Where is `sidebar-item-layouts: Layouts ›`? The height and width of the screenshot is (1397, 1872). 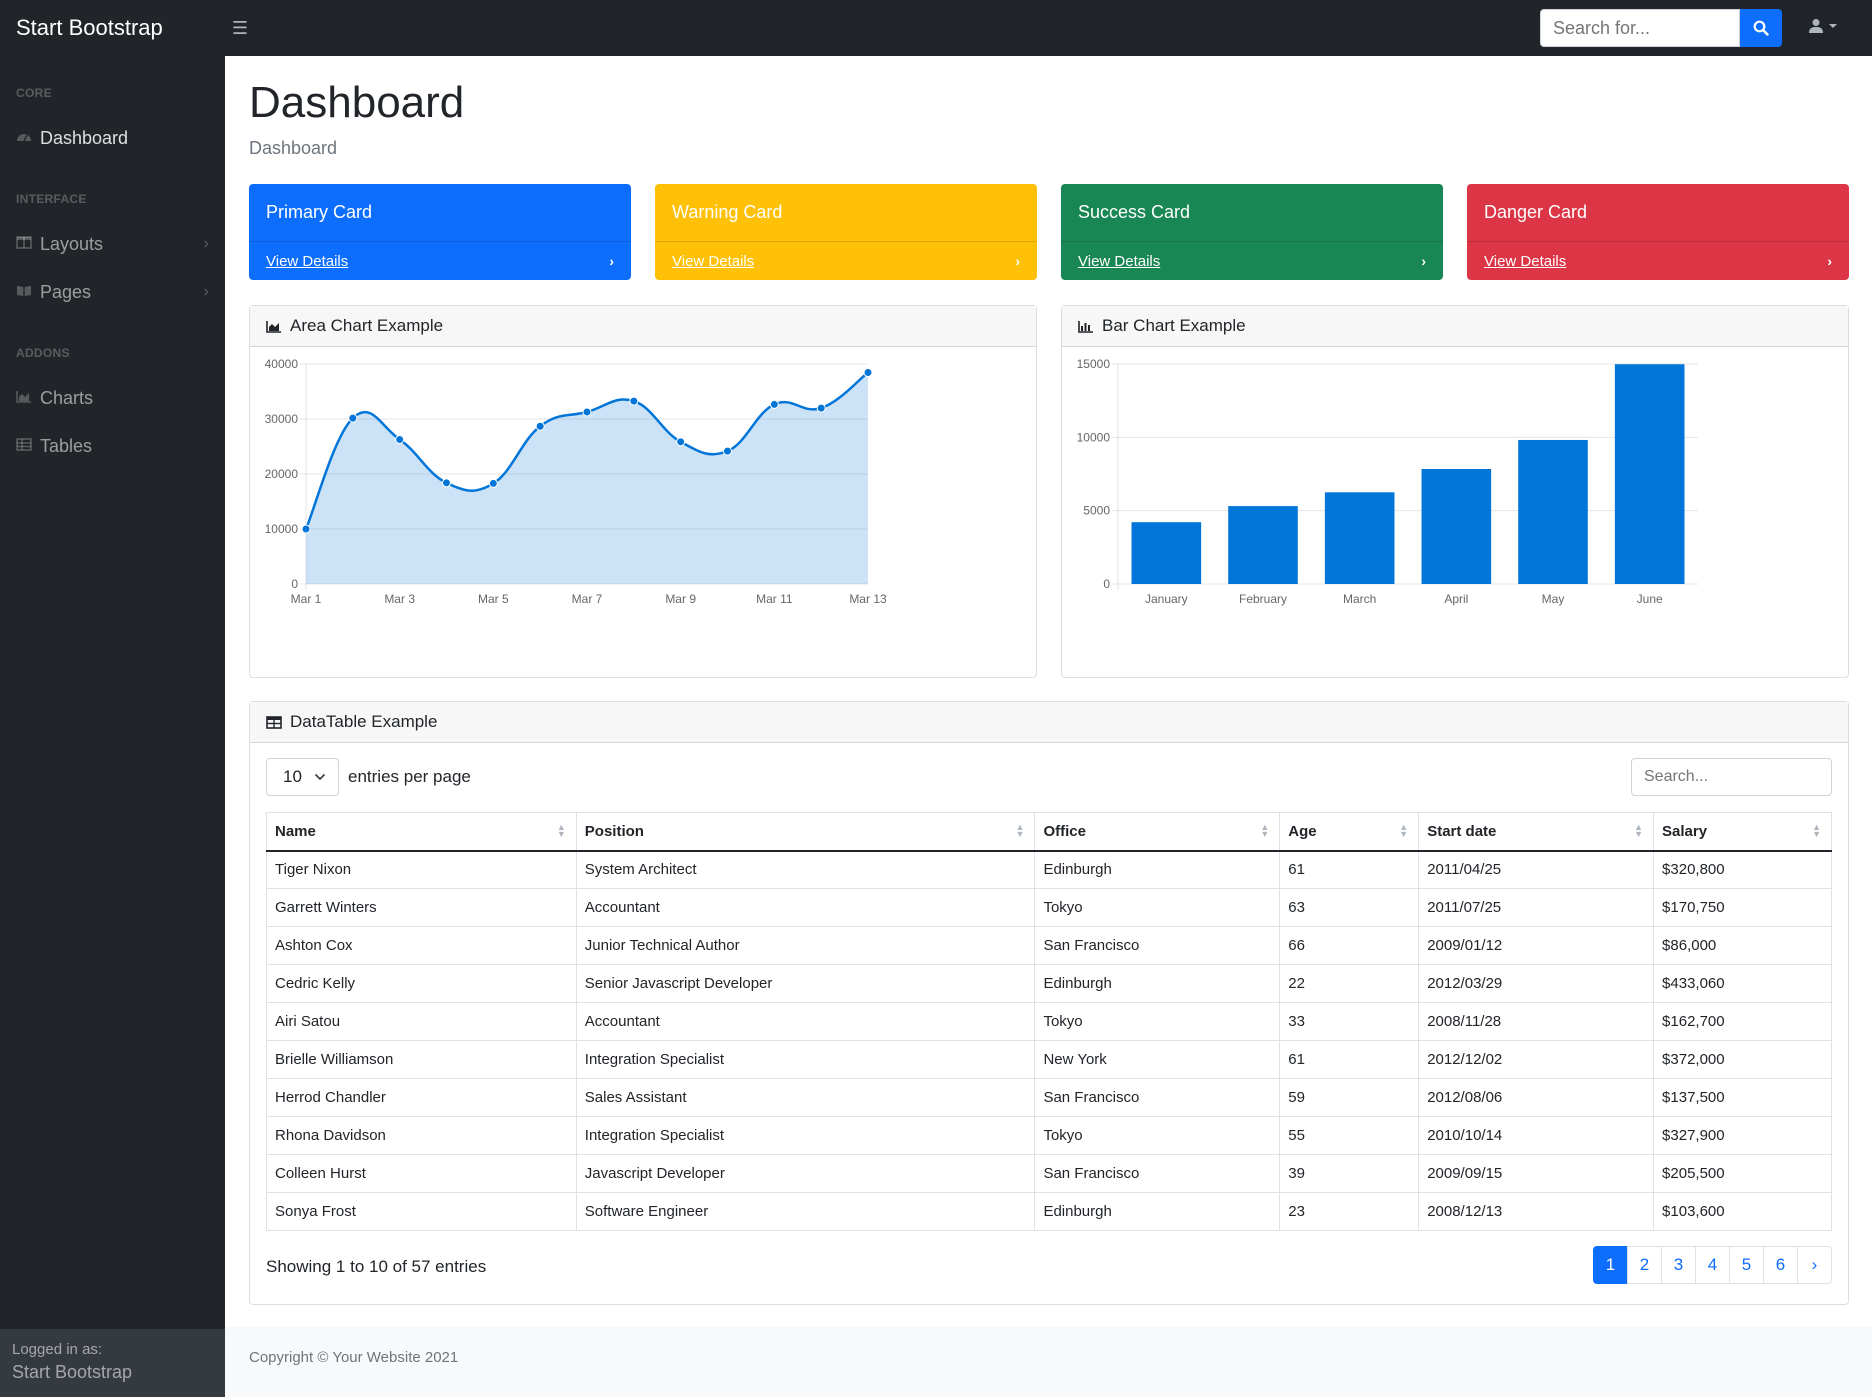
sidebar-item-layouts: Layouts › is located at coordinates (112, 244).